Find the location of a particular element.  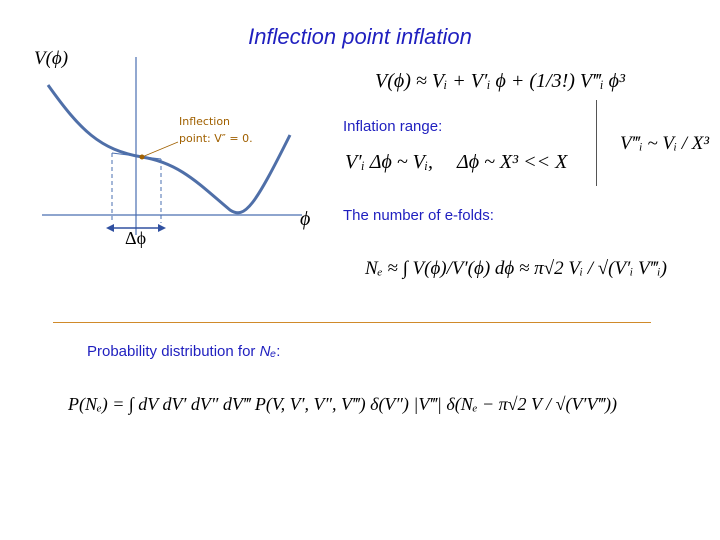

delta-arrow-right-head is located at coordinates (162, 228).